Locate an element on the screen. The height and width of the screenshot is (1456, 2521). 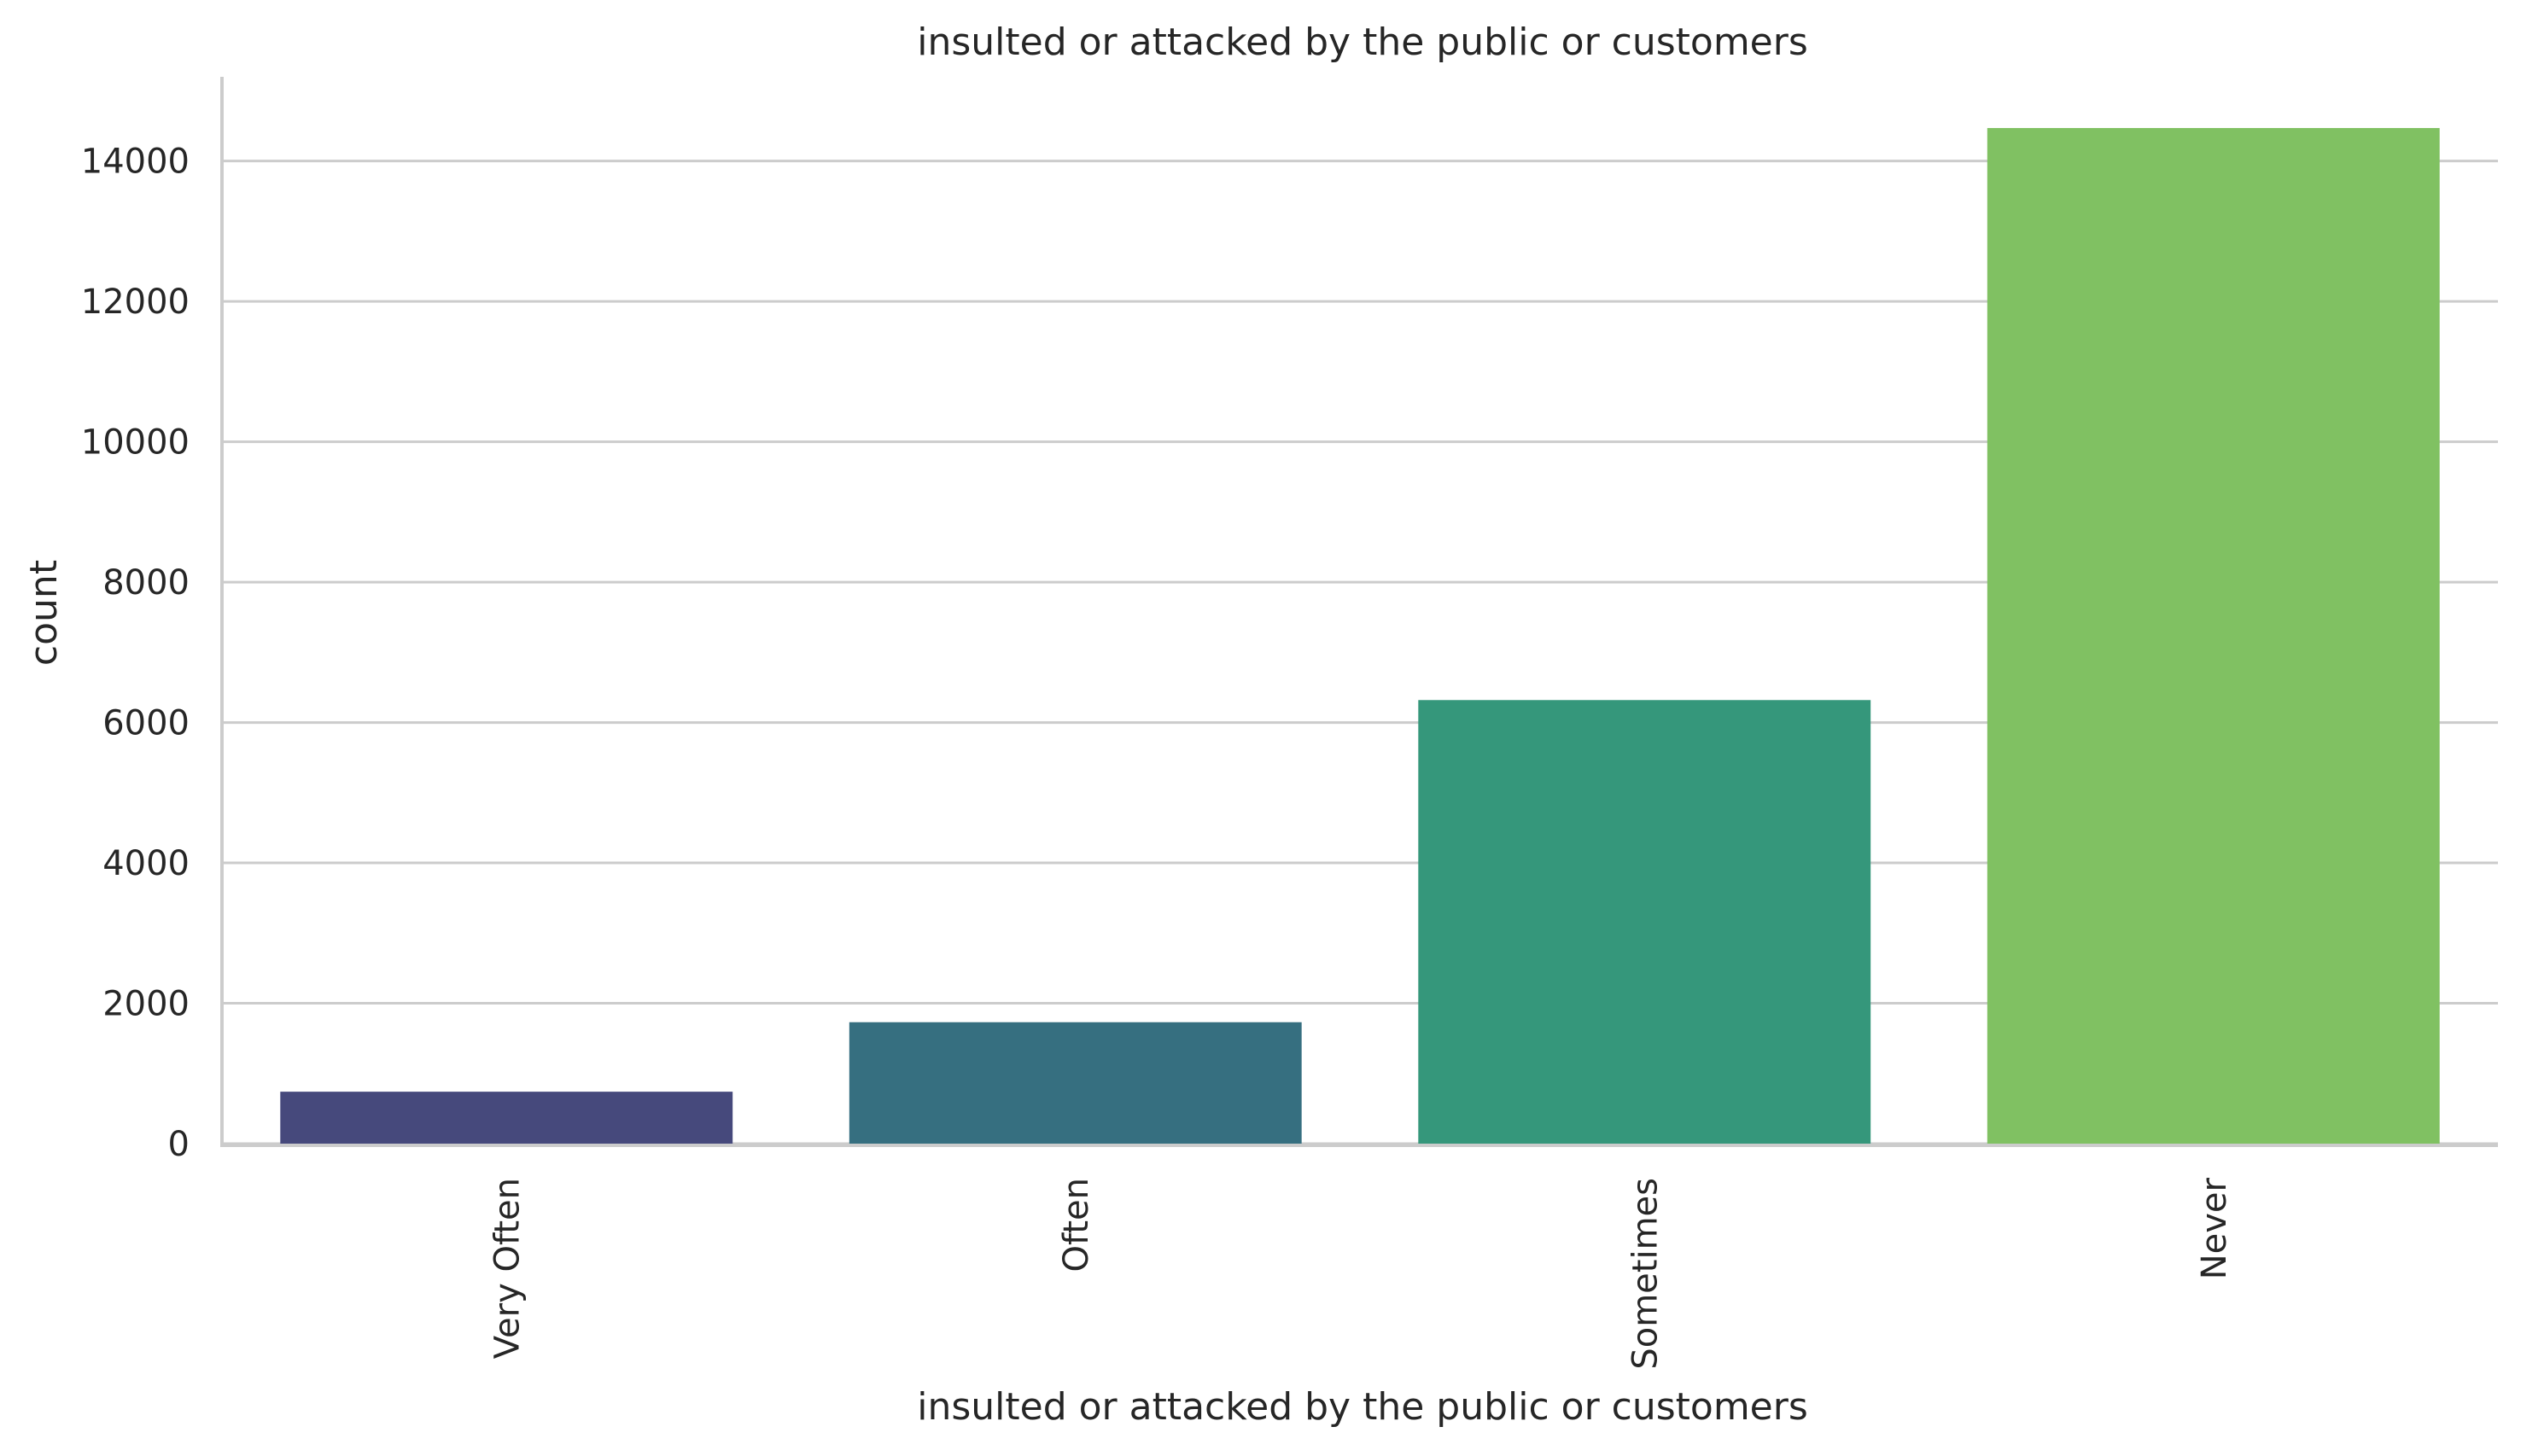
y-tick-label: 4000 is located at coordinates (146, 863).